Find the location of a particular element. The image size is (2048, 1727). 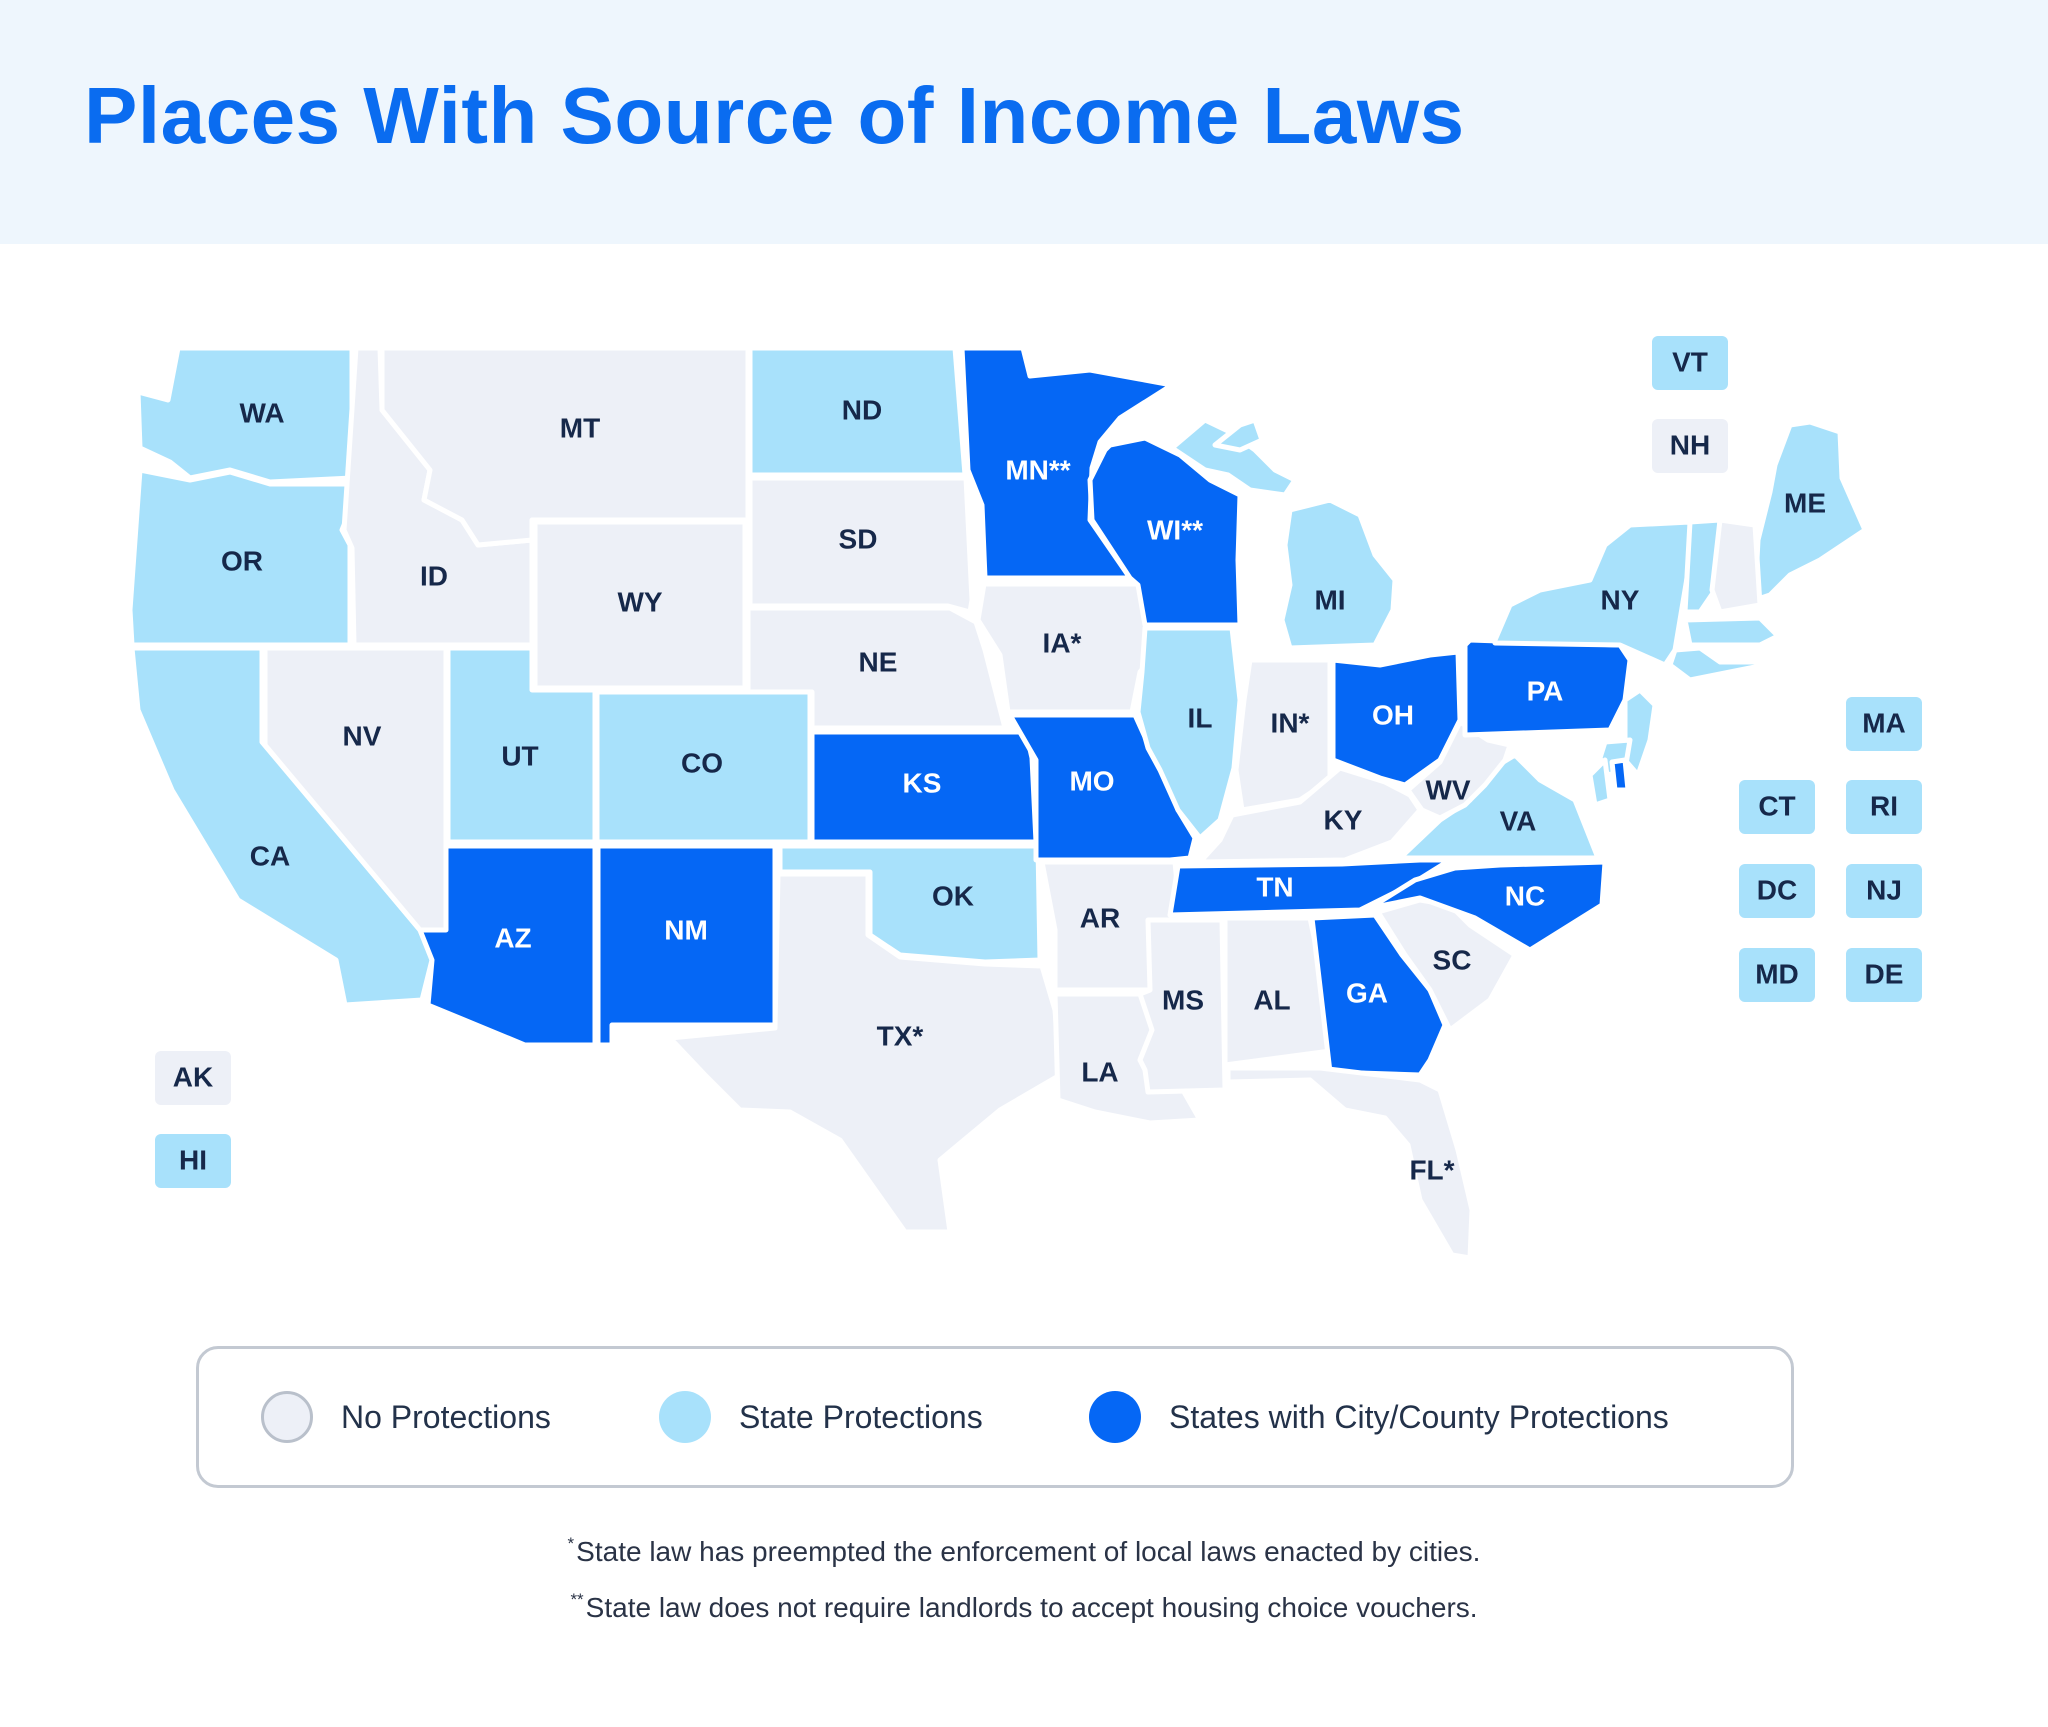

legend-swatch-no-protections is located at coordinates (287, 1417).